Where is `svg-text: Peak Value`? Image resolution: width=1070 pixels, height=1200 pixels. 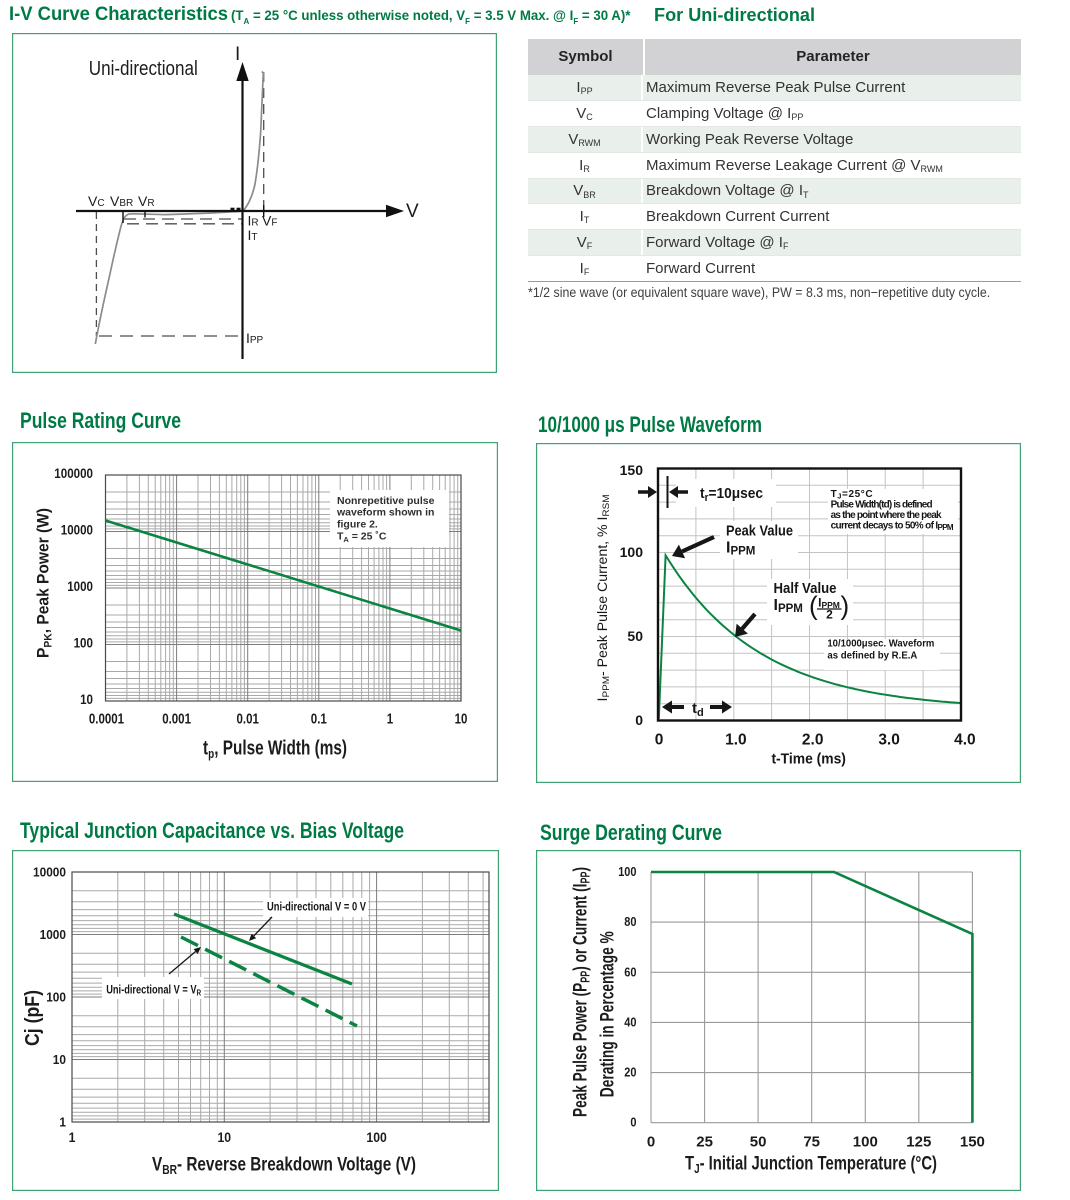
svg-text: Peak Value is located at coordinates (759, 532).